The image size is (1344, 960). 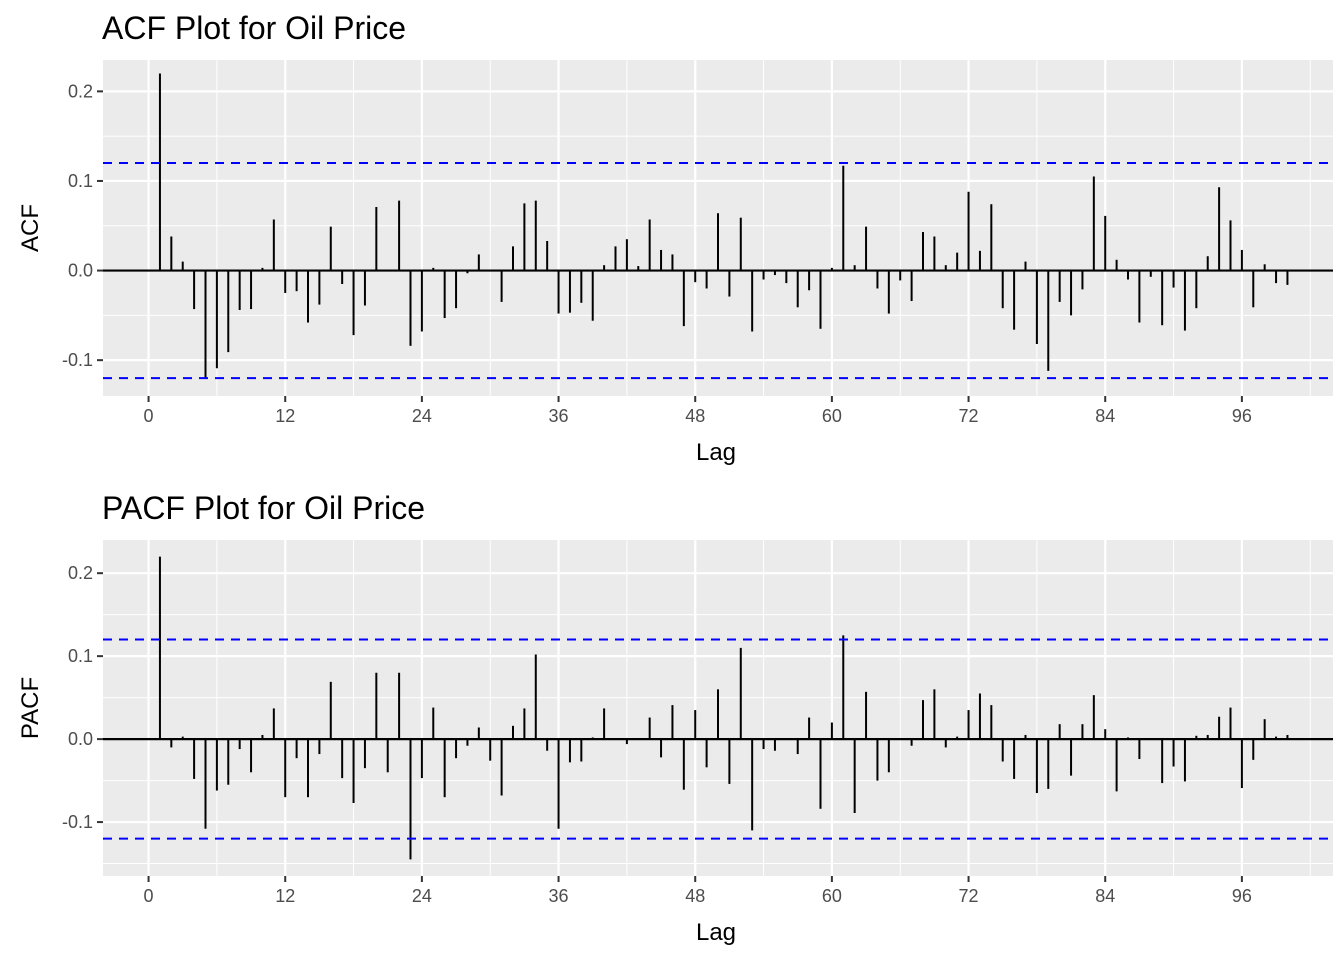 What do you see at coordinates (30, 228) in the screenshot?
I see `acf-y-axis-label: ACF` at bounding box center [30, 228].